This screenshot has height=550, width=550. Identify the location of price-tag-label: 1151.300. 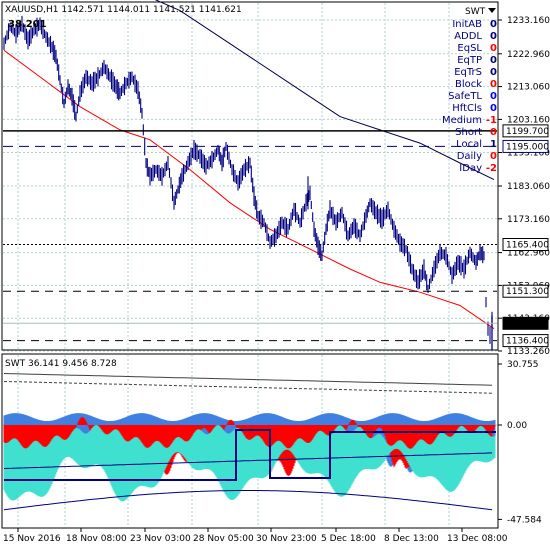
(527, 292).